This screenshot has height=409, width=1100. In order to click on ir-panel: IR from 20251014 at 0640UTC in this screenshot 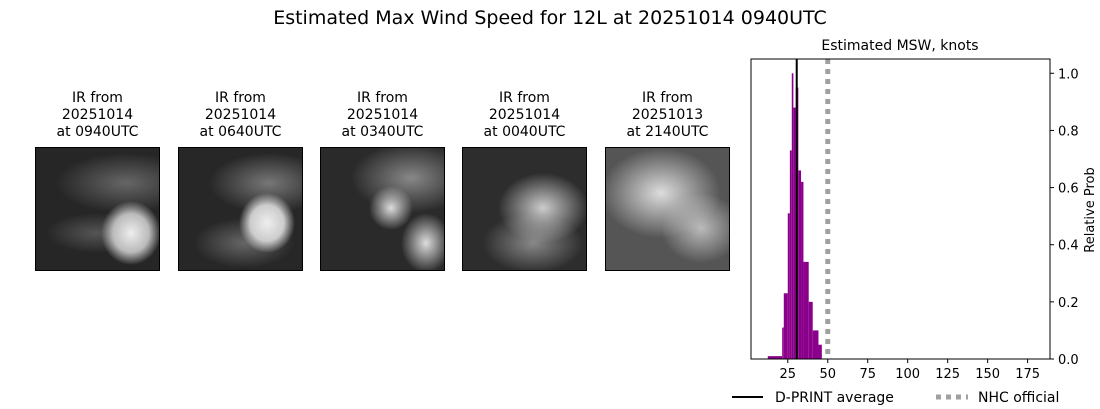, I will do `click(240, 180)`.